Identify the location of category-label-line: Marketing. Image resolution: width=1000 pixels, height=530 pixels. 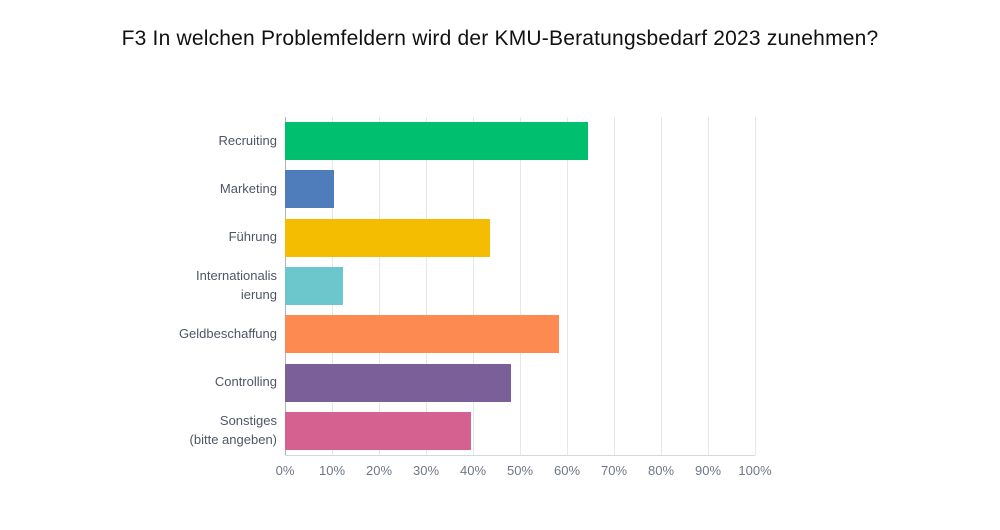
(248, 188).